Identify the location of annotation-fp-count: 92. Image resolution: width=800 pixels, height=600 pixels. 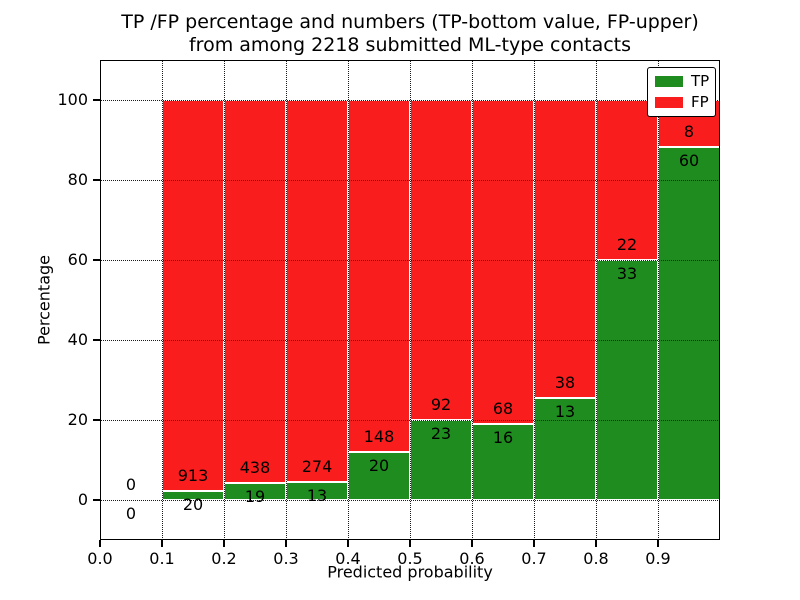
(441, 404).